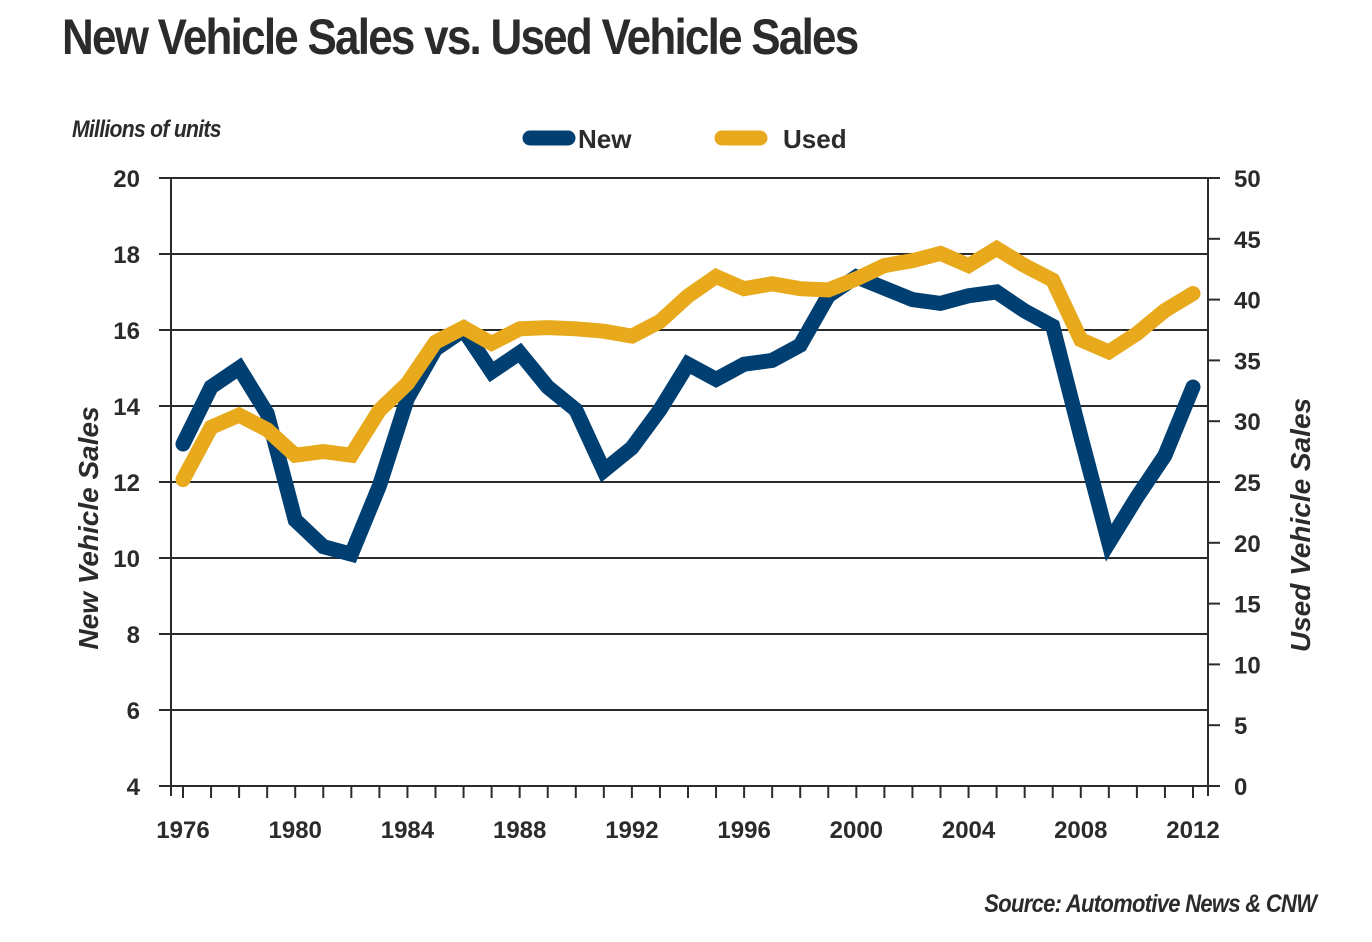 The image size is (1372, 942). Describe the element at coordinates (631, 830) in the screenshot. I see `x-tick-label: 1992` at that location.